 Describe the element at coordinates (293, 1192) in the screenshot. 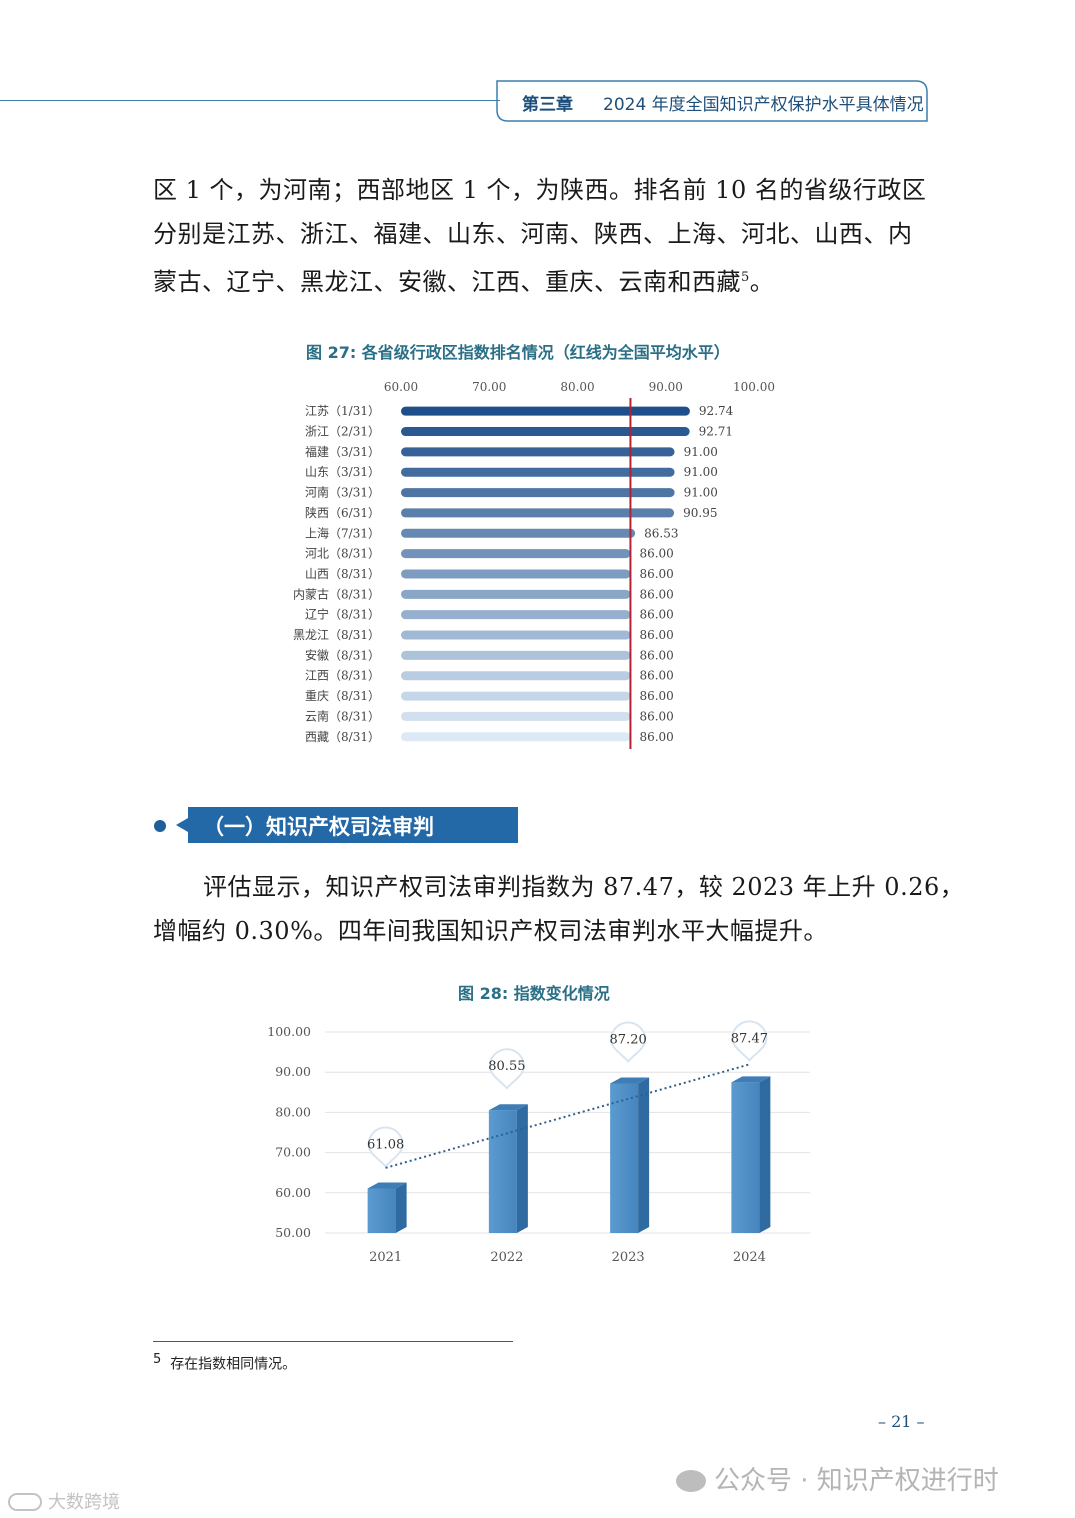

I see `y-tick-label: 60.00` at that location.